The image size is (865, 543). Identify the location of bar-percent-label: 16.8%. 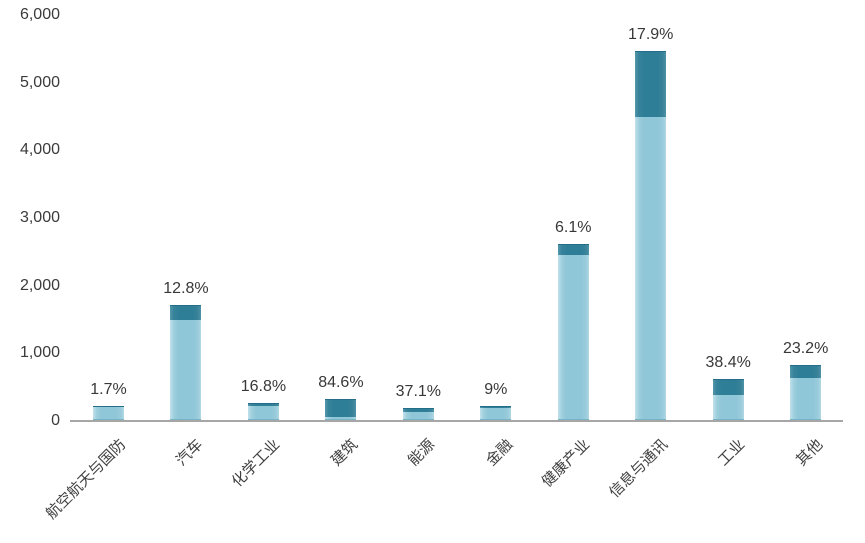
(263, 387).